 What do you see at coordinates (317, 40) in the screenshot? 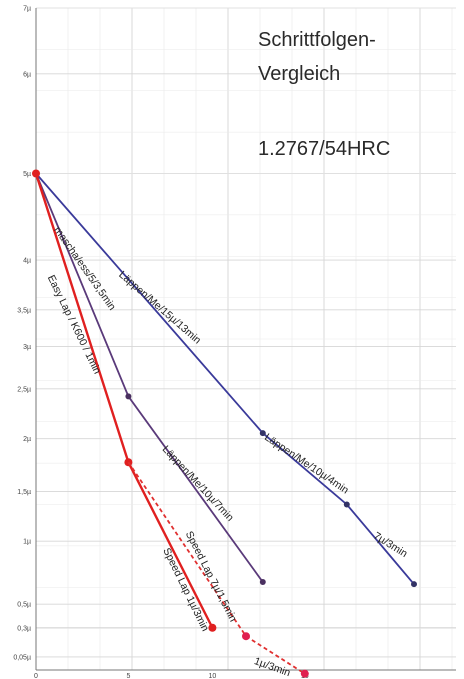
I see `chart-title-line-1: Schrittfolgen-` at bounding box center [317, 40].